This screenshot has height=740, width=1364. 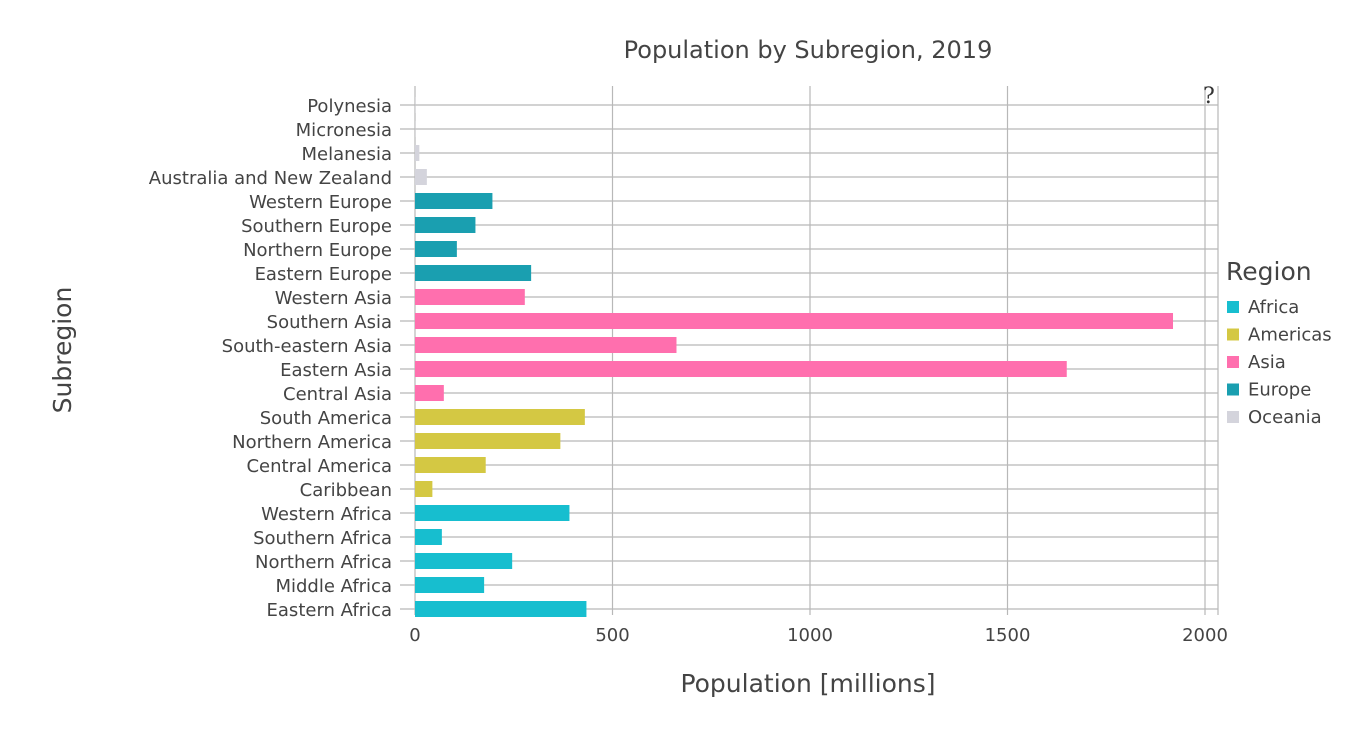 I want to click on bar-eastern-europe, so click(x=473, y=273).